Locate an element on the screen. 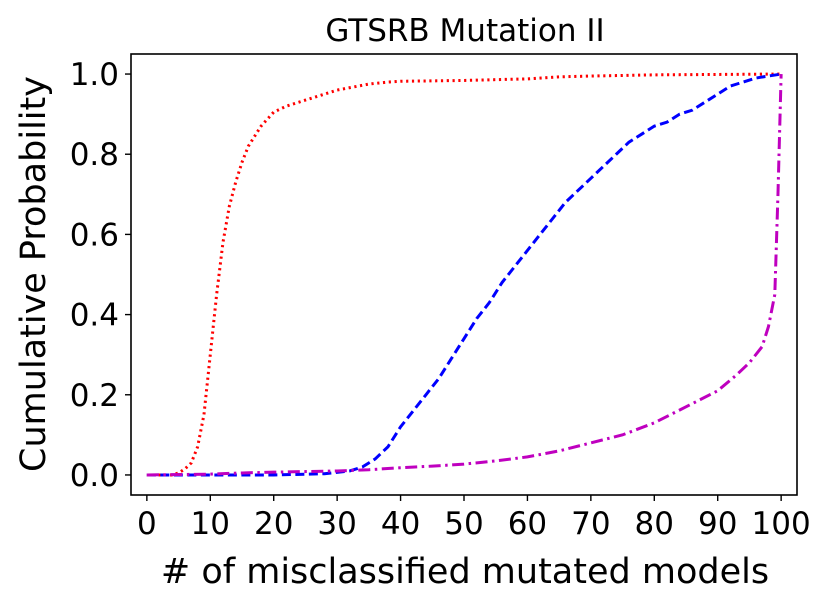 This screenshot has width=831, height=605. chart-title: GTSRB Mutation II is located at coordinates (464, 31).